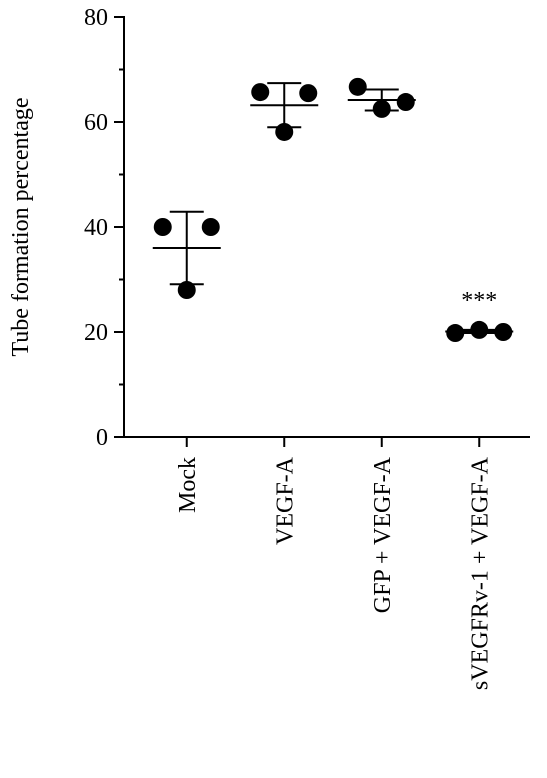 Image resolution: width=547 pixels, height=778 pixels. I want to click on y-tick-label: 40, so click(96, 228).